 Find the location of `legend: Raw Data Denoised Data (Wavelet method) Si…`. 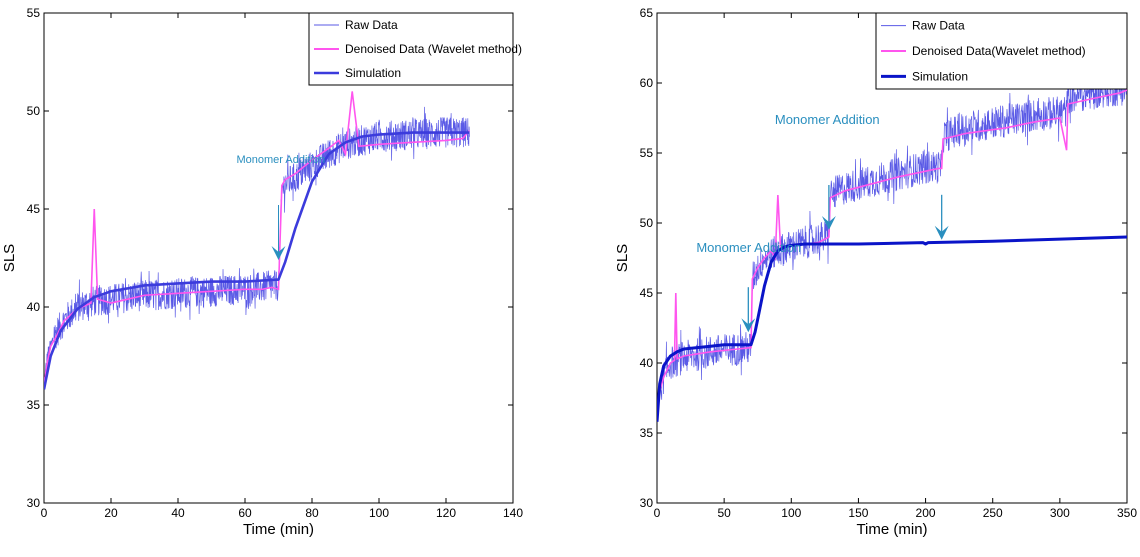

legend: Raw Data Denoised Data (Wavelet method) Si… is located at coordinates (415, 49).